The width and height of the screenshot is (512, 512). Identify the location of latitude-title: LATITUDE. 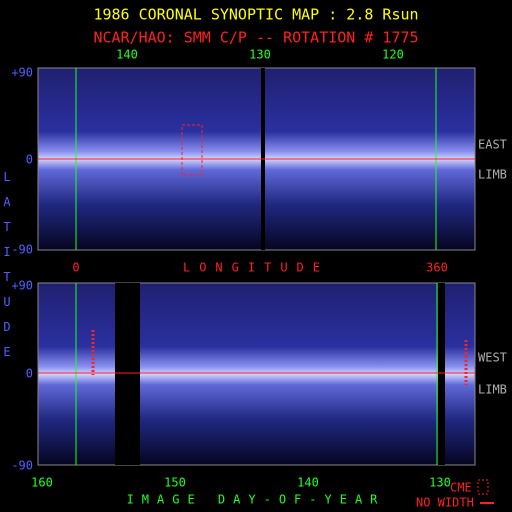
(7, 270).